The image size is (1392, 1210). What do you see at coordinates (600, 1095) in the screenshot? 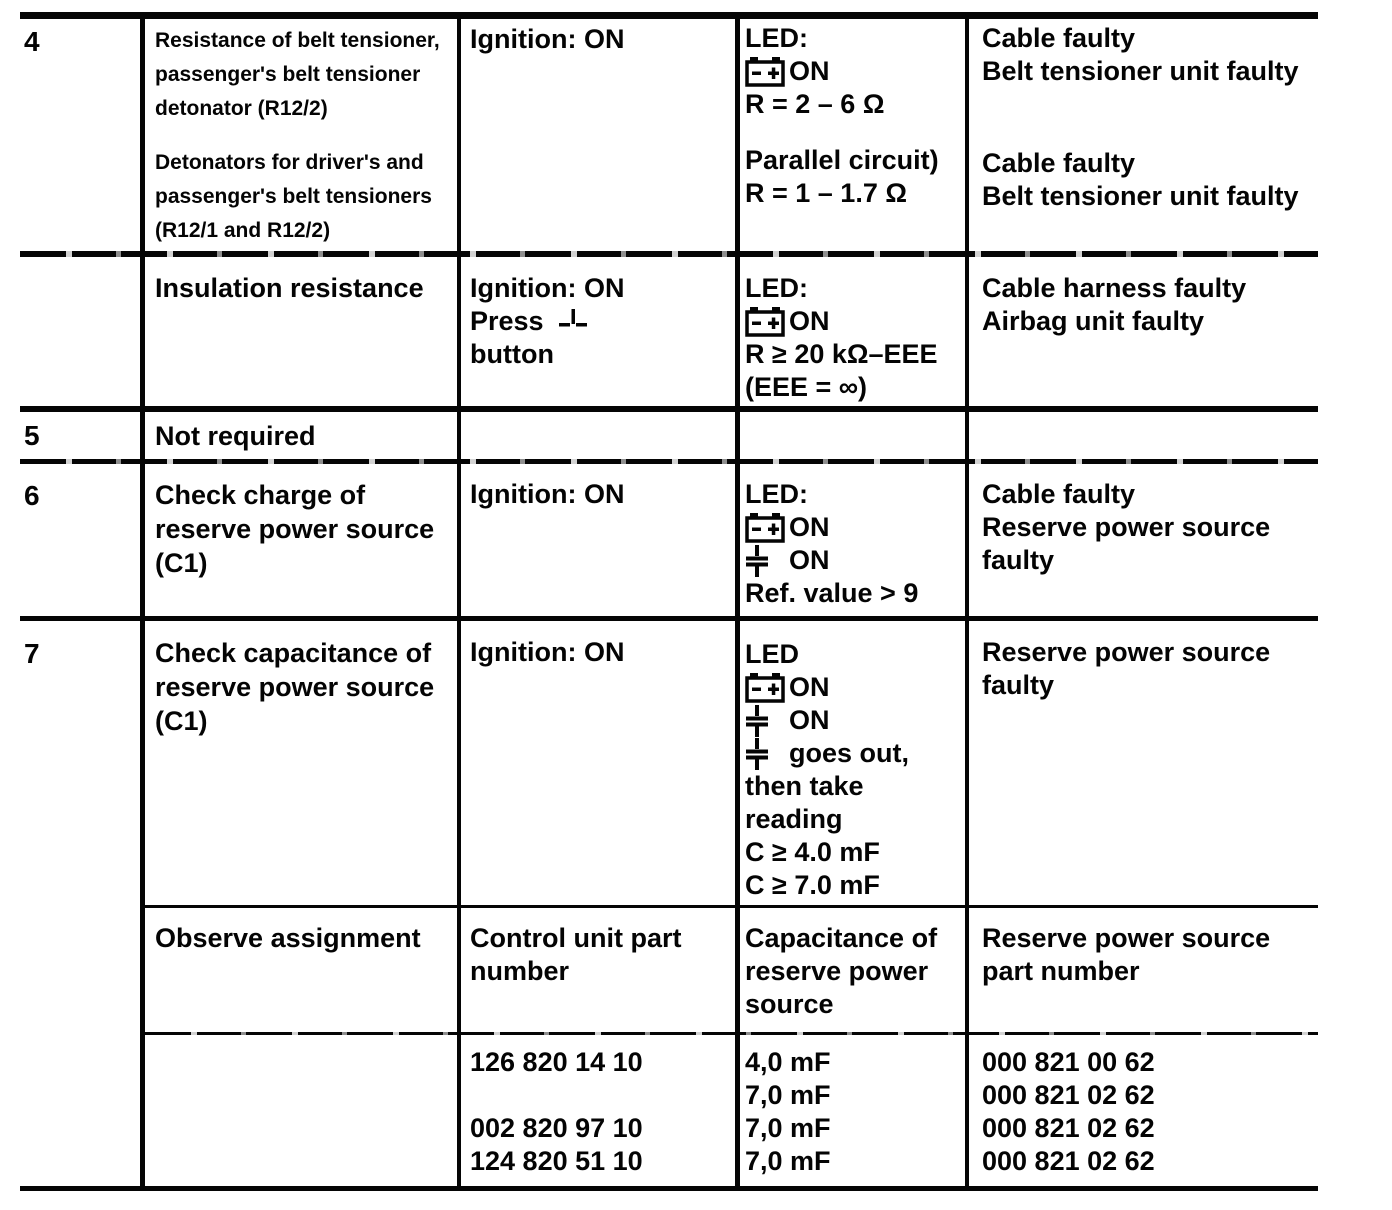
I see `text-line` at bounding box center [600, 1095].